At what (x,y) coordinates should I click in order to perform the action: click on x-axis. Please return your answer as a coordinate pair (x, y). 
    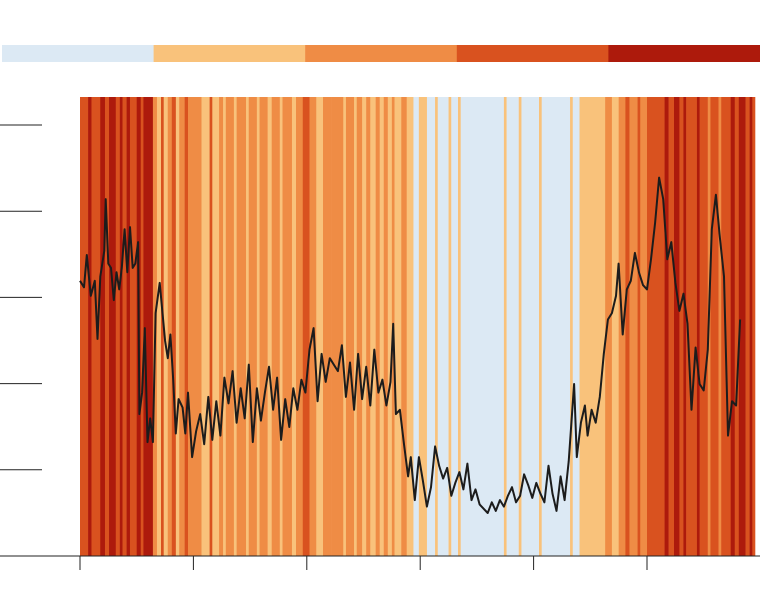
    Looking at the image, I should click on (363, 563).